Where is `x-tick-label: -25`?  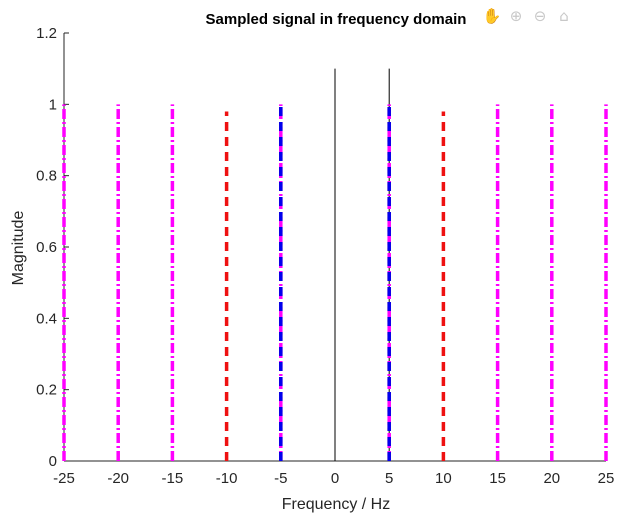 x-tick-label: -25 is located at coordinates (64, 478).